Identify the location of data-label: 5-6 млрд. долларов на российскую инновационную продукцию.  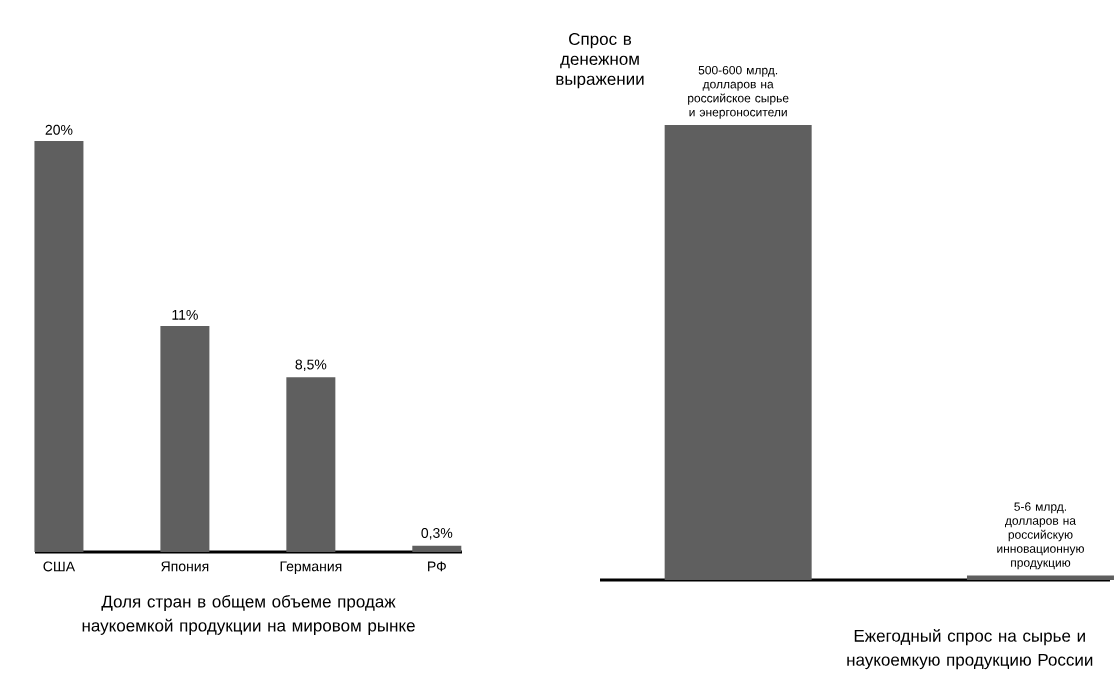
(1040, 536).